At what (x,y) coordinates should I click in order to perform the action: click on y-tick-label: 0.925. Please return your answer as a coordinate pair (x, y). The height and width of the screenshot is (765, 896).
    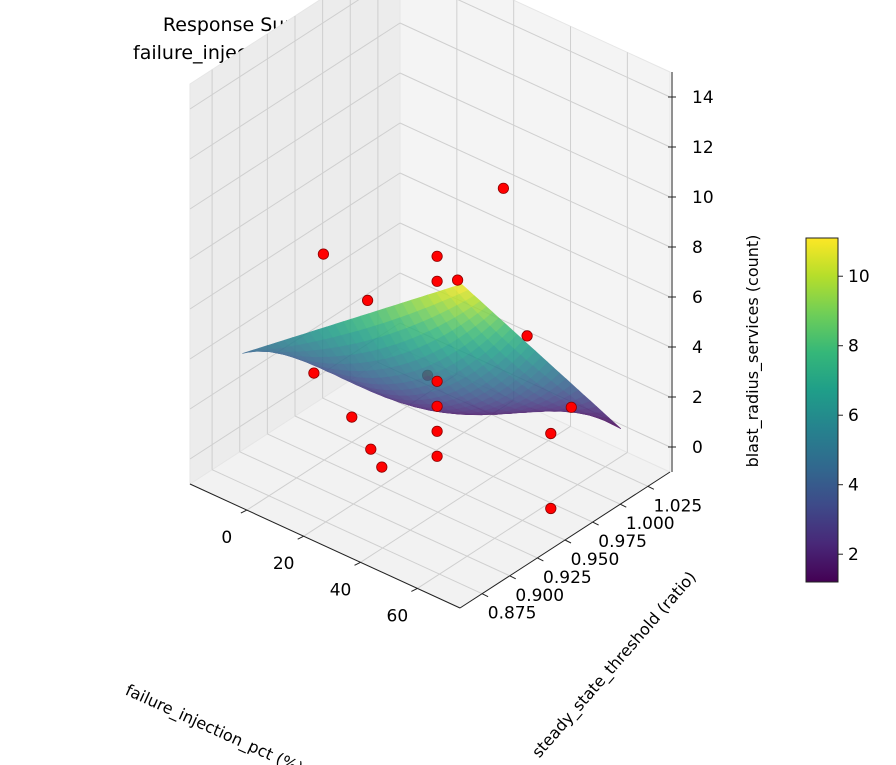
    Looking at the image, I should click on (567, 578).